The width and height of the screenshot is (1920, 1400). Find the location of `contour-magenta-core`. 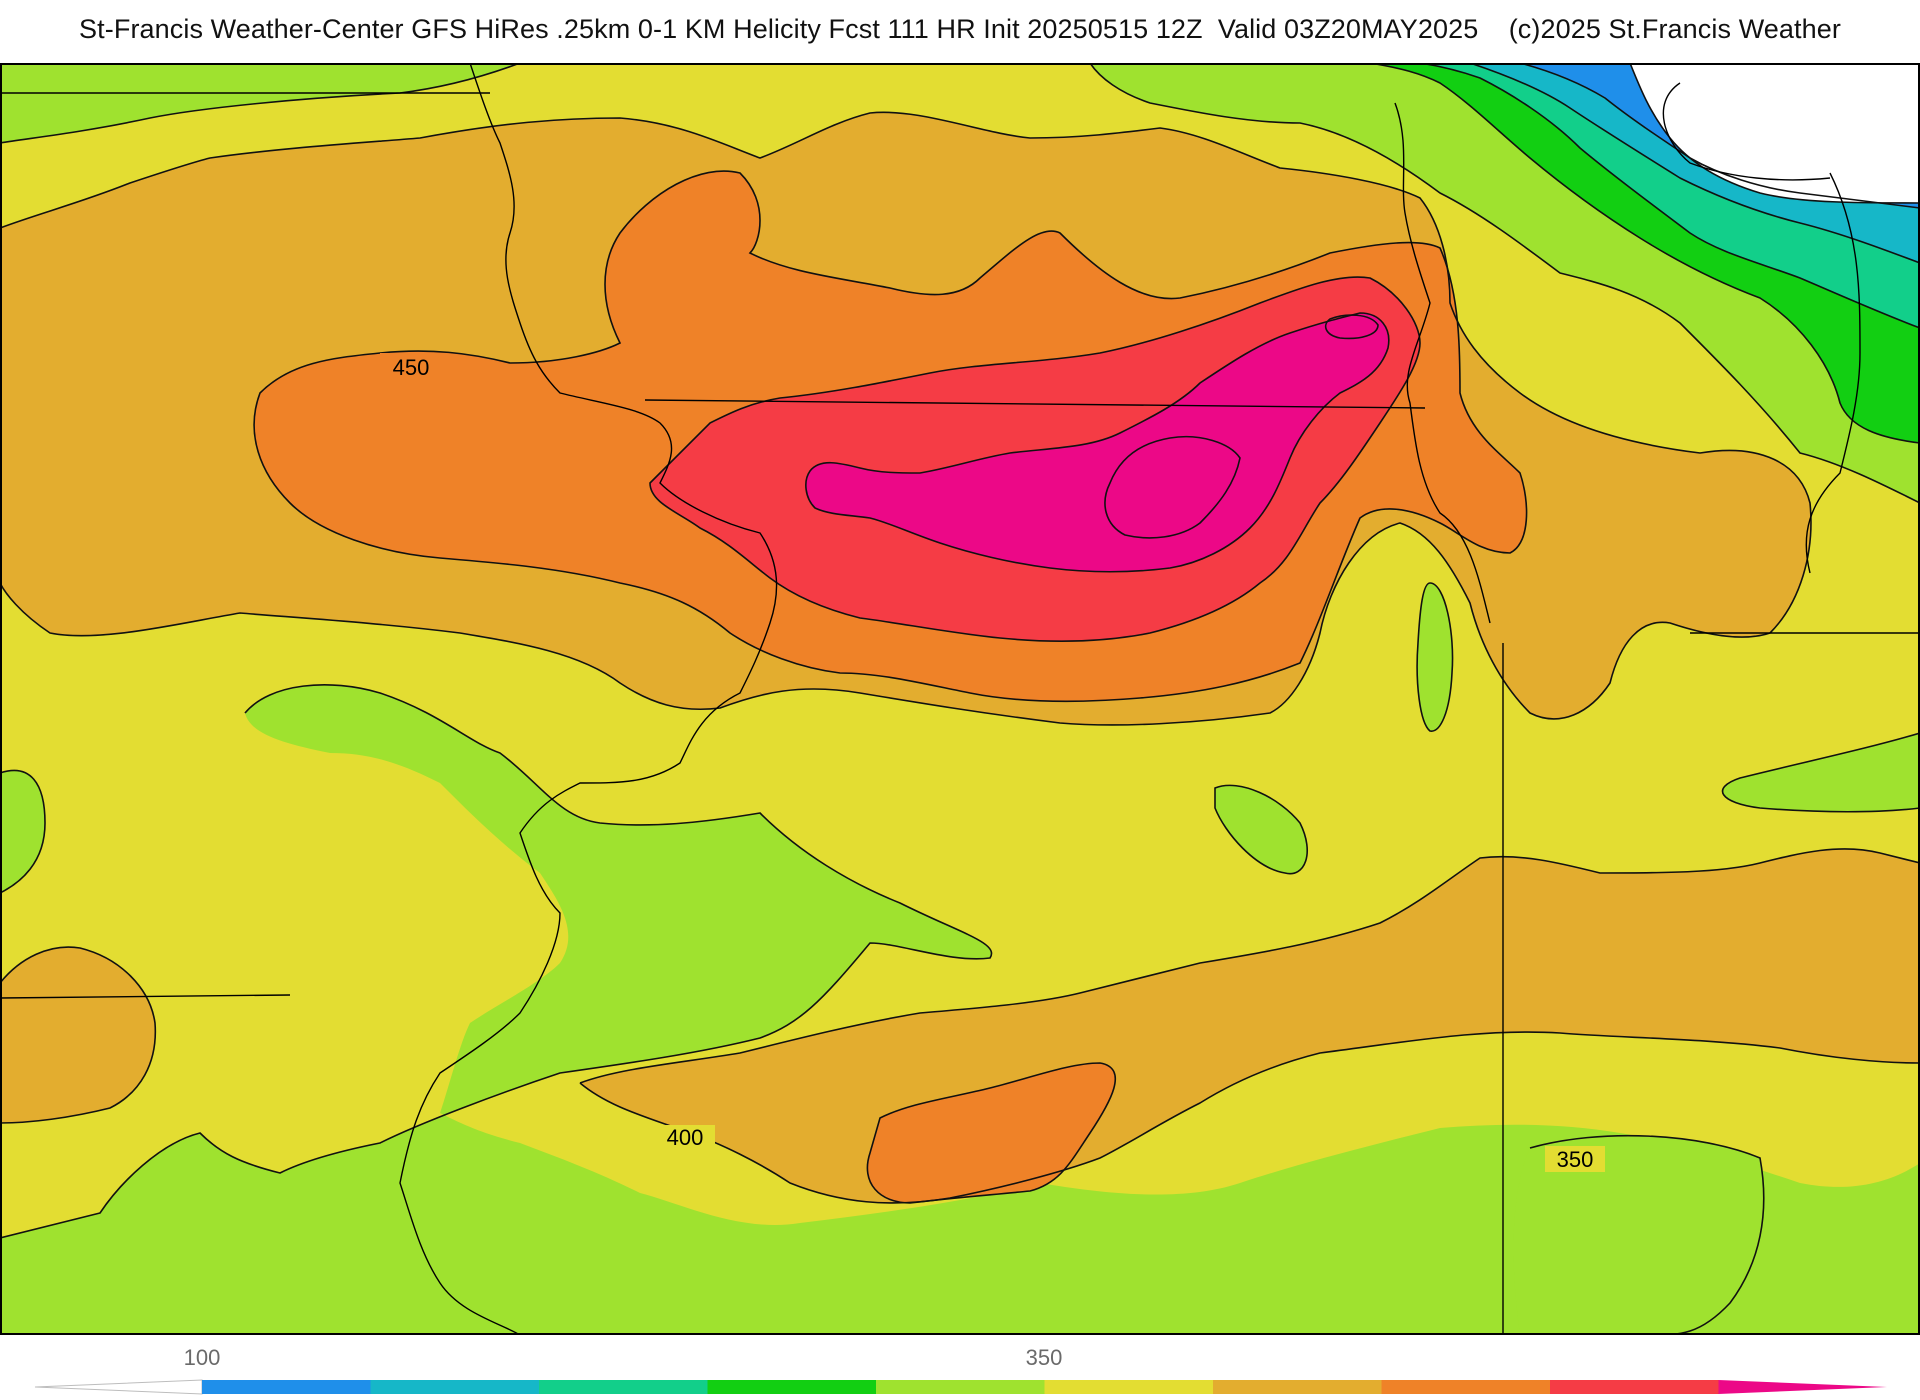

contour-magenta-core is located at coordinates (1097, 442).